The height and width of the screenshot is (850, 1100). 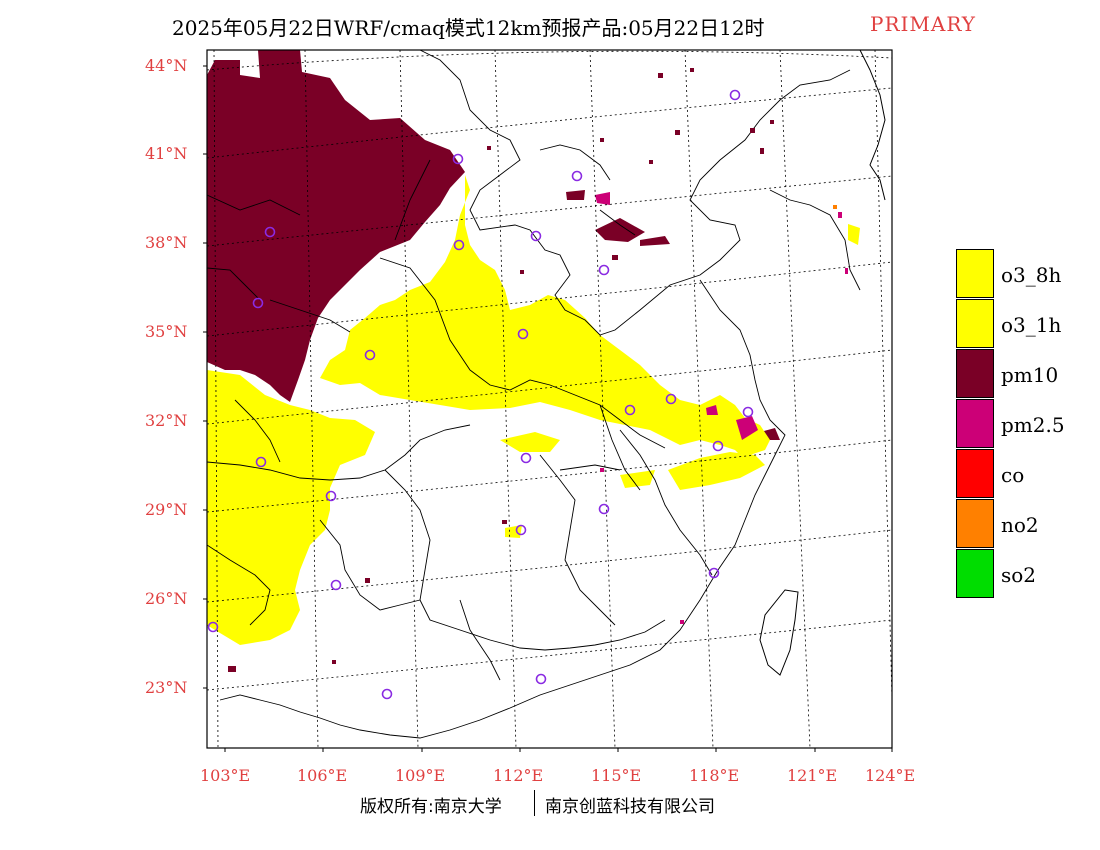 What do you see at coordinates (812, 775) in the screenshot?
I see `lon-label: 121°E` at bounding box center [812, 775].